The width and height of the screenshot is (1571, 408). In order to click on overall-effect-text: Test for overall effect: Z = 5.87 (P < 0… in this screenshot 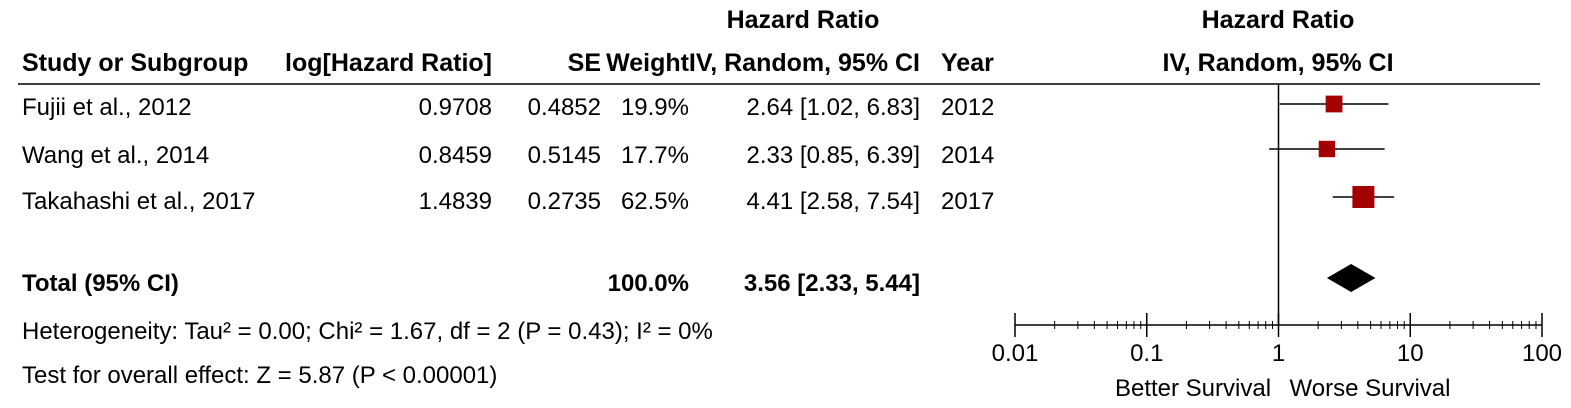, I will do `click(259, 375)`.